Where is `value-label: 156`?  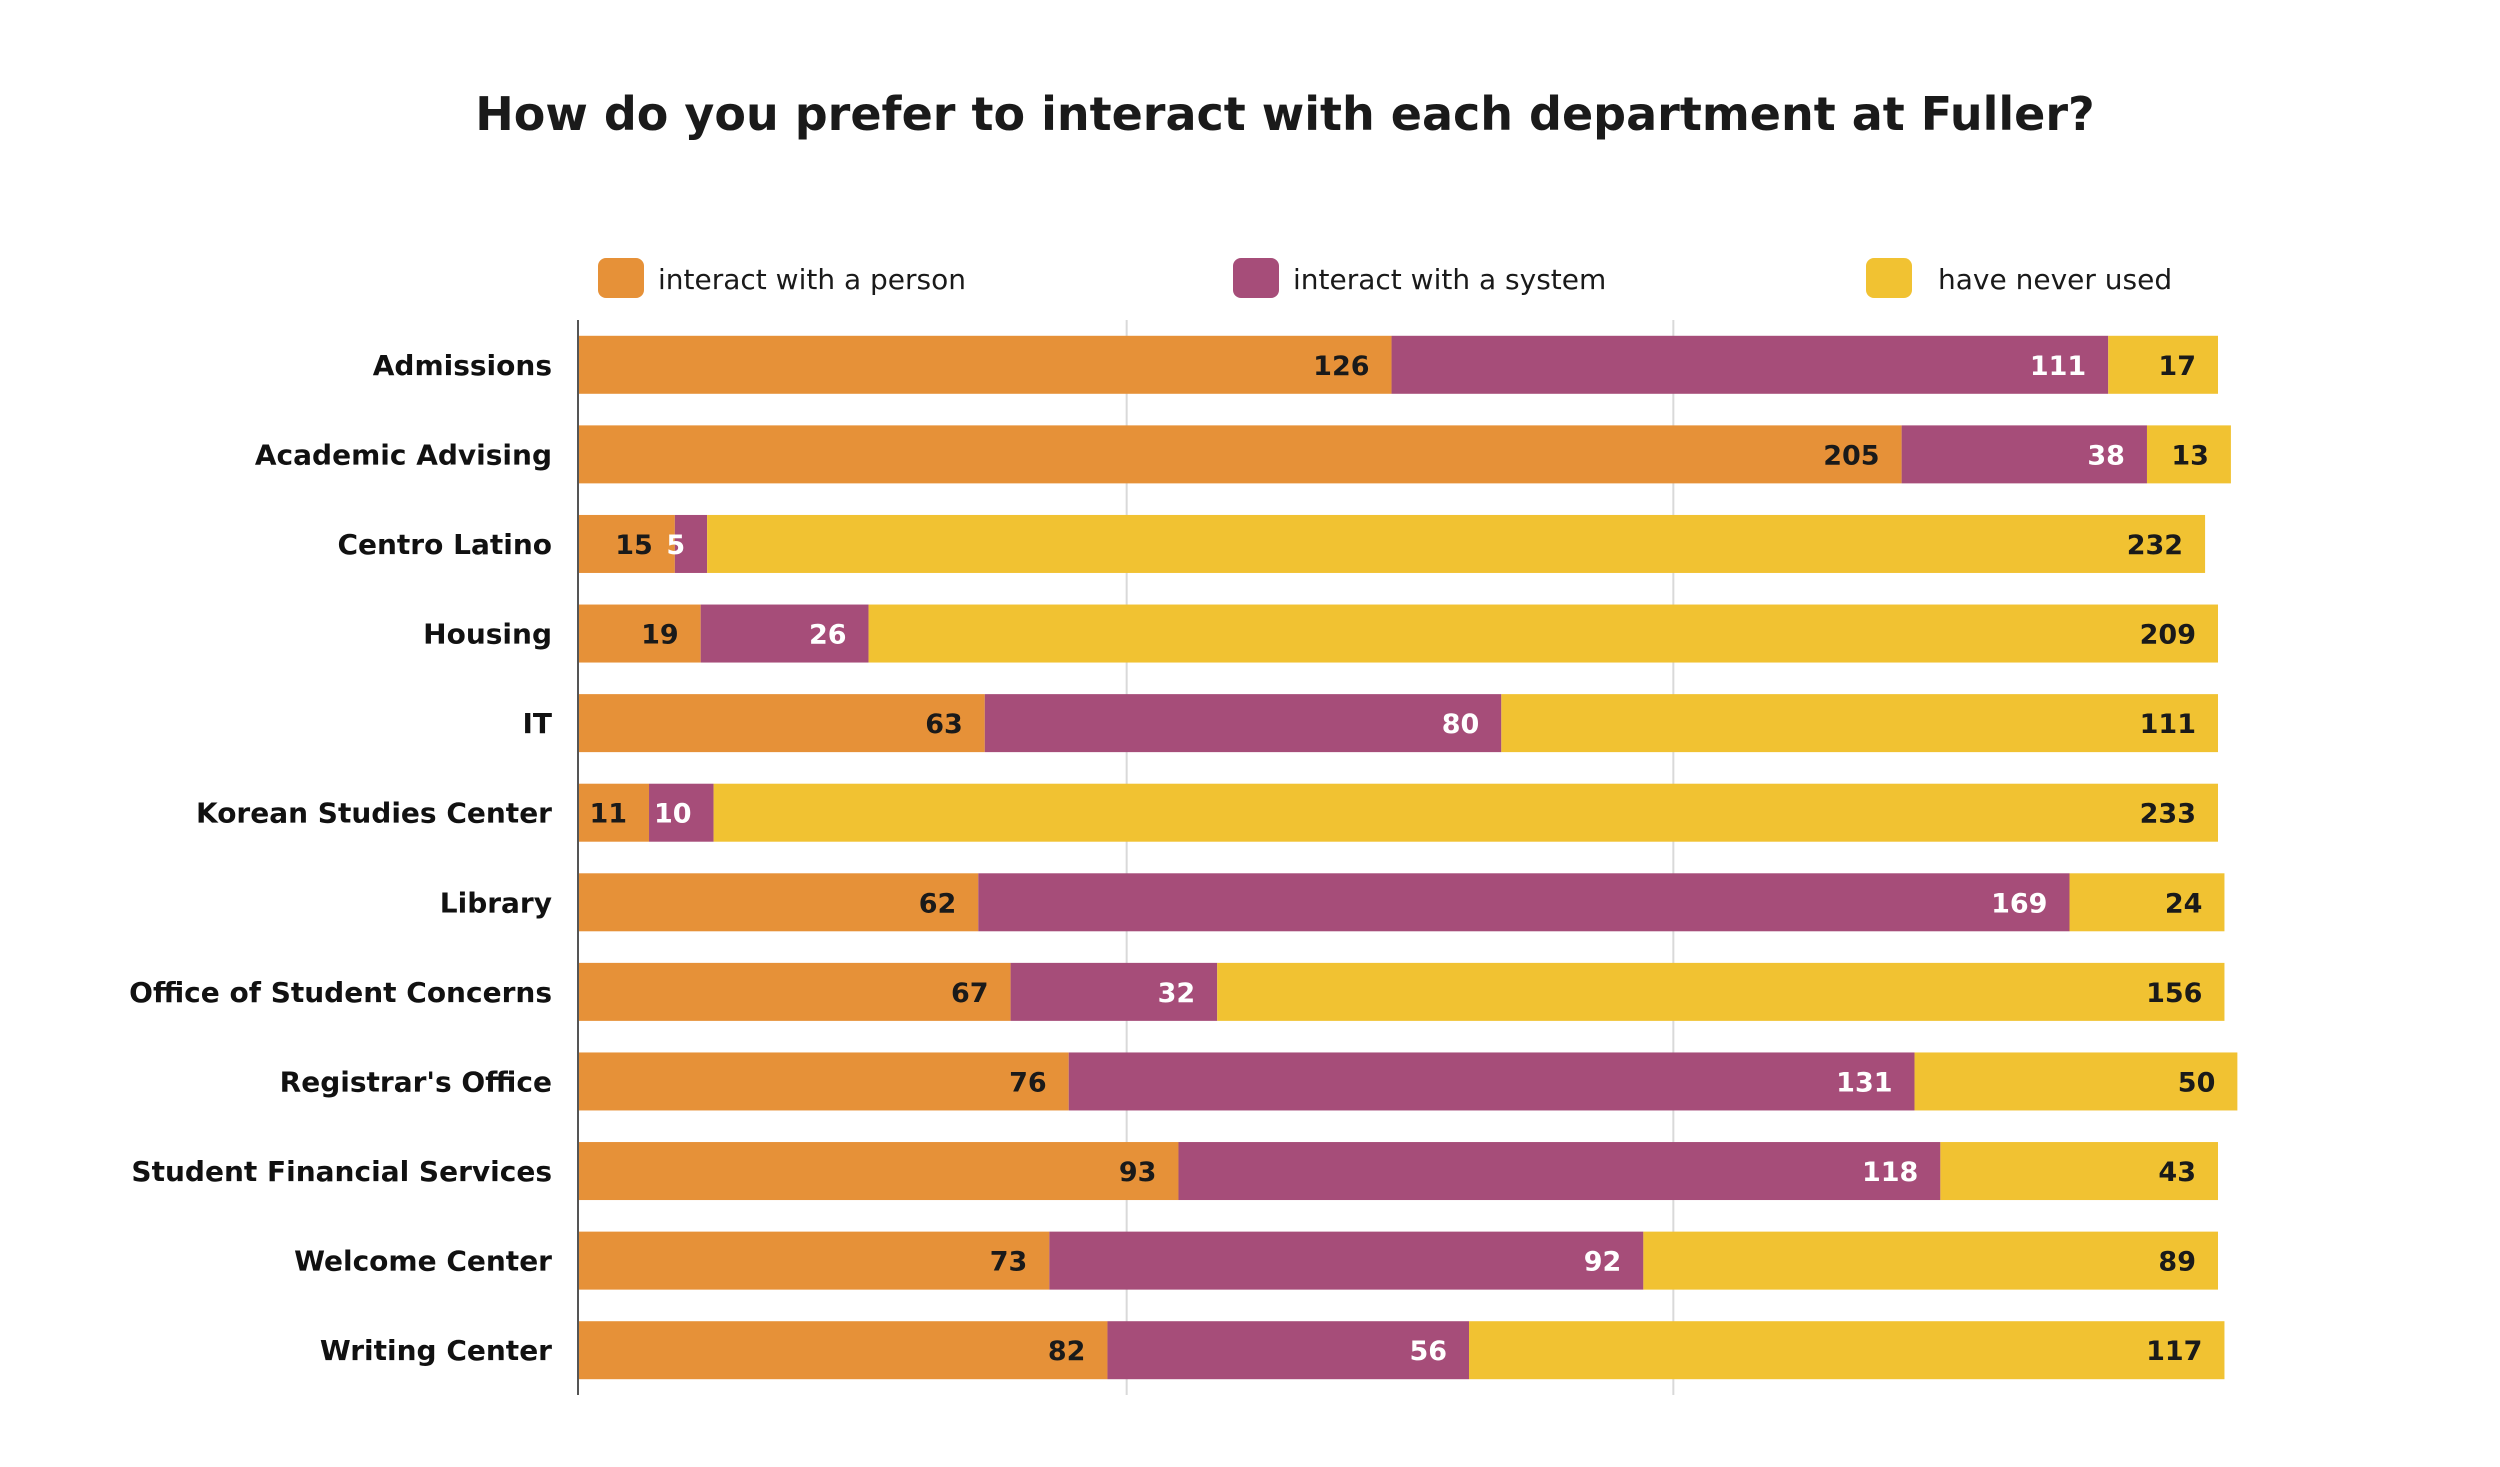
value-label: 156 is located at coordinates (2174, 993).